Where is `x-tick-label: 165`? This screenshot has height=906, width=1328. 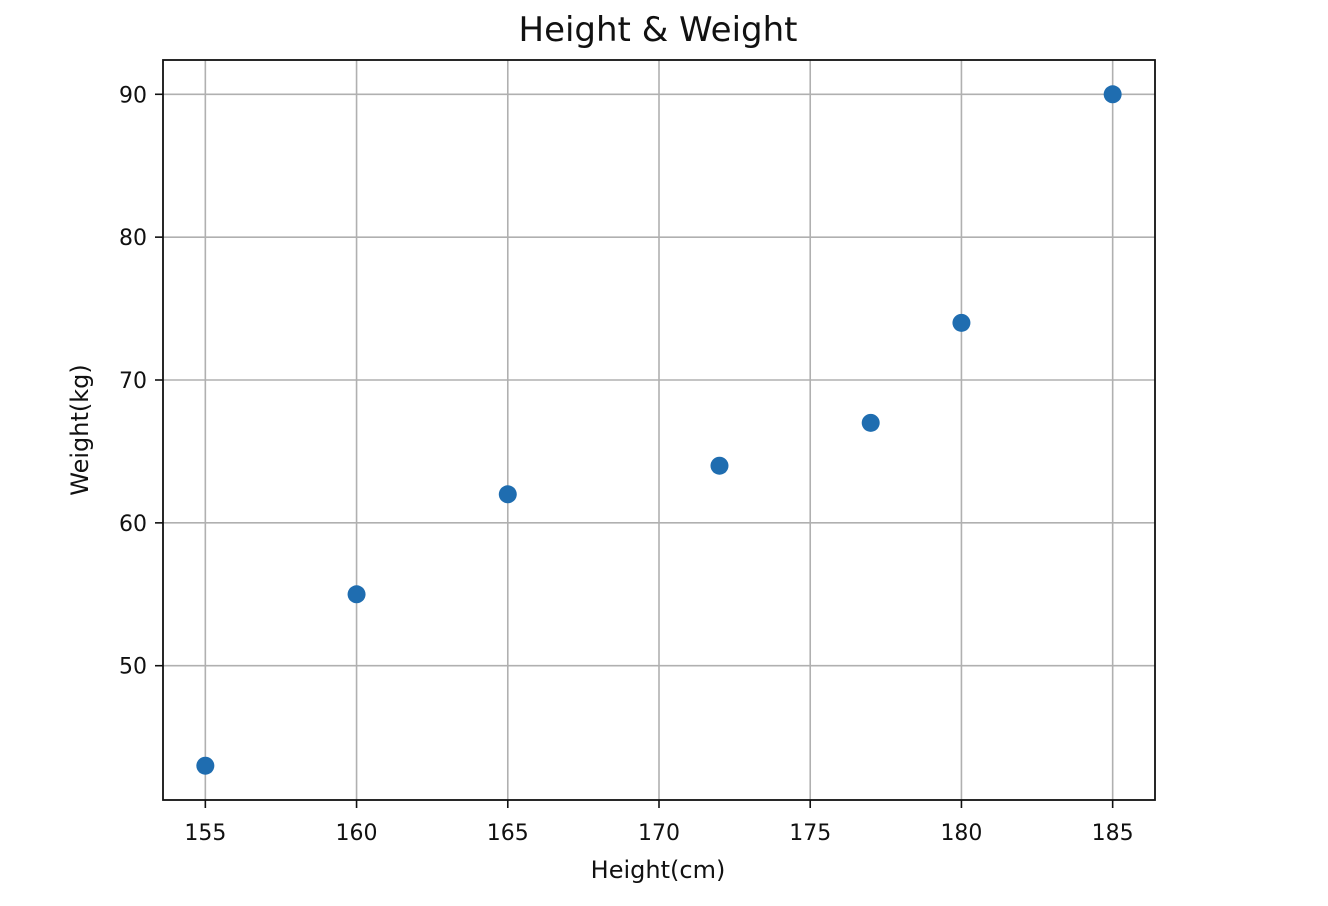 x-tick-label: 165 is located at coordinates (508, 833).